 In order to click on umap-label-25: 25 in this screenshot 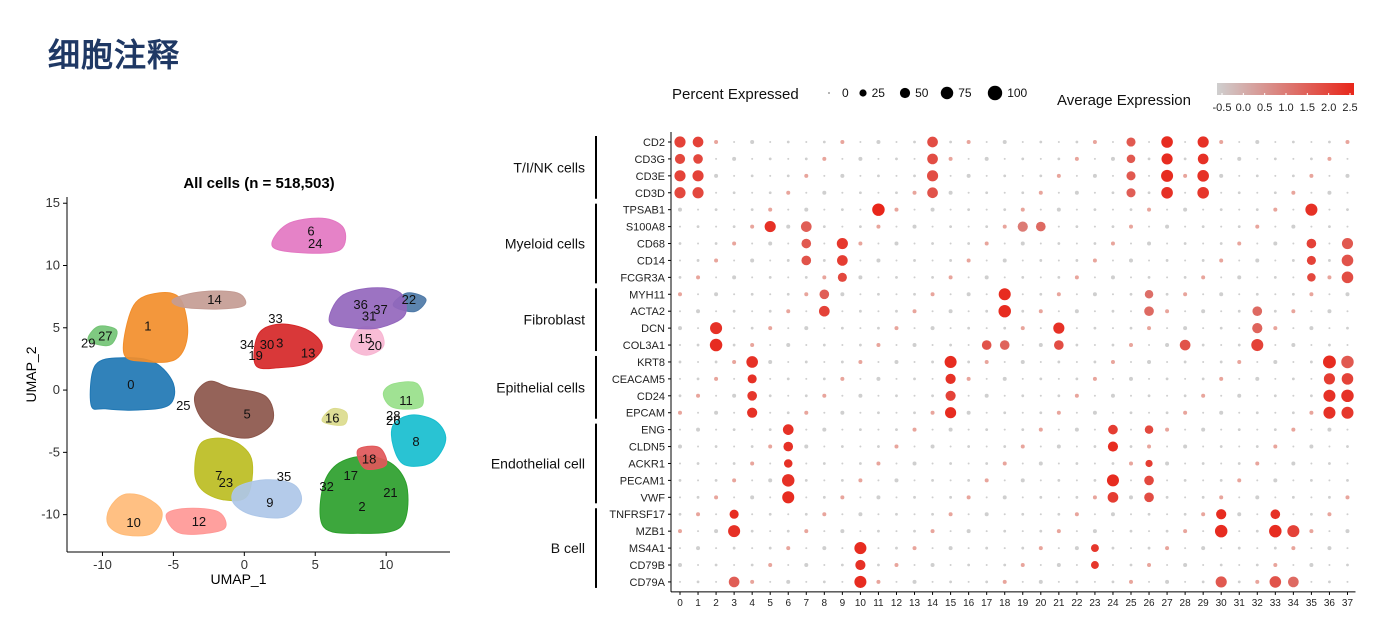, I will do `click(183, 405)`.